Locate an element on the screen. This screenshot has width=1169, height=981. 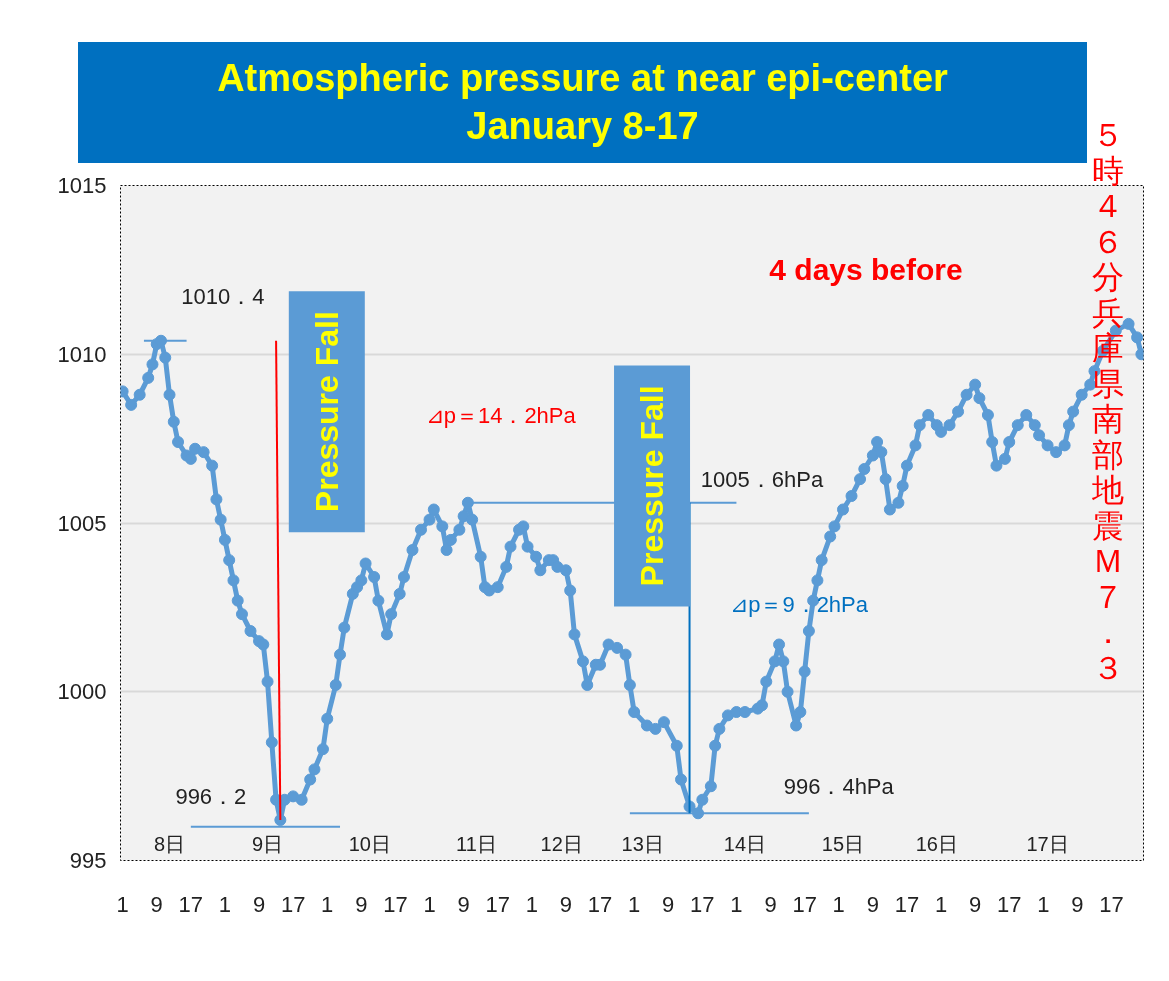
annotation: 996．4hPa is located at coordinates (839, 786).